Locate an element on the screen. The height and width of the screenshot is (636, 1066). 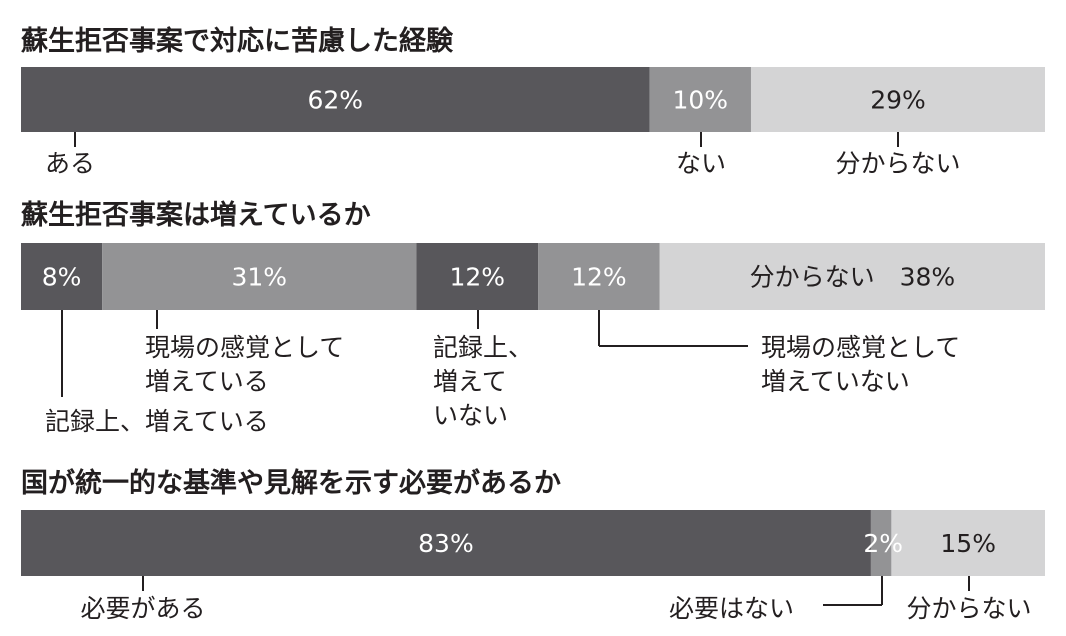
chart-1-category-label-3: 分からない is located at coordinates (897, 163).